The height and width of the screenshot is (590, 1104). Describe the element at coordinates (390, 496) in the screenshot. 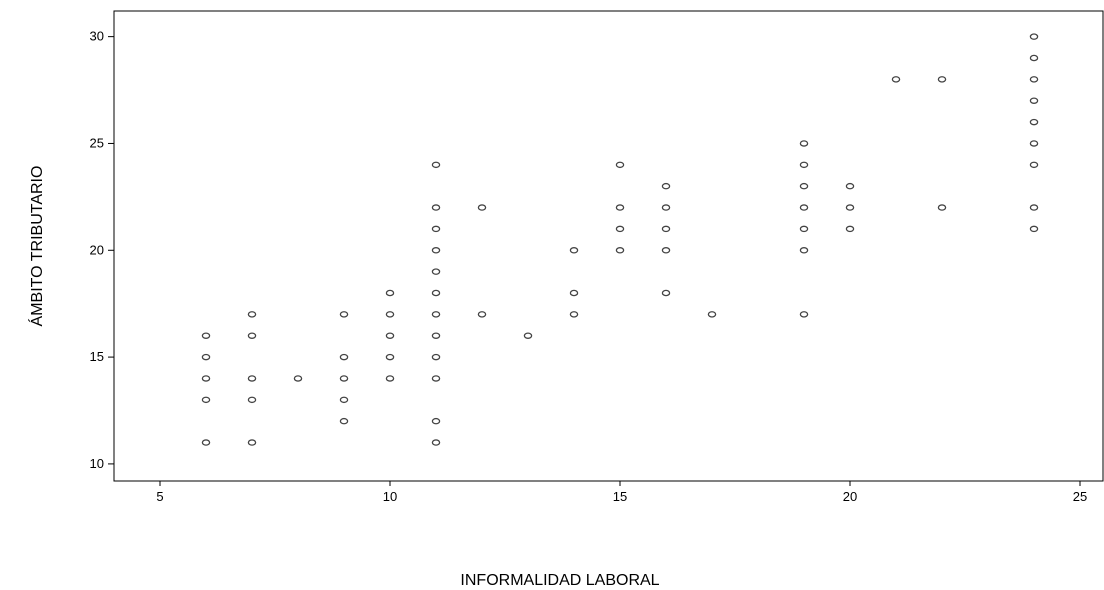

I see `x-tick-label-10: 10` at that location.